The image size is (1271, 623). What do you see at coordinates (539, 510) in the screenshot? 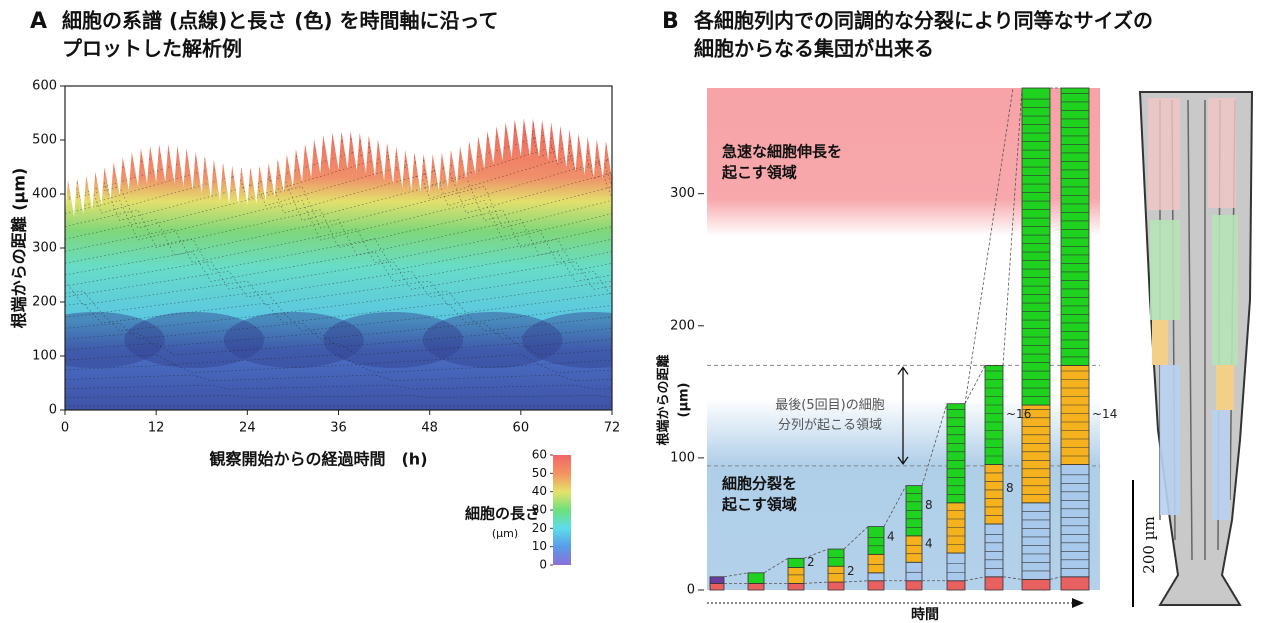
I see `colorbar-tick-label: 30` at bounding box center [539, 510].